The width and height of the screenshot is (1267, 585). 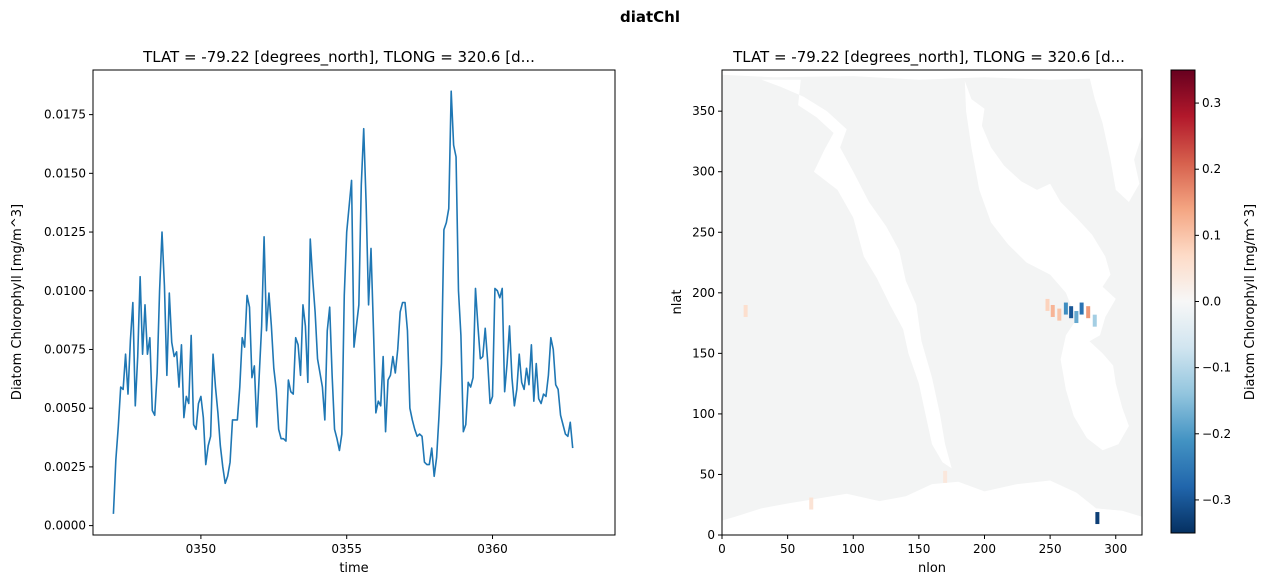 I want to click on land-top-band, so click(x=932, y=75).